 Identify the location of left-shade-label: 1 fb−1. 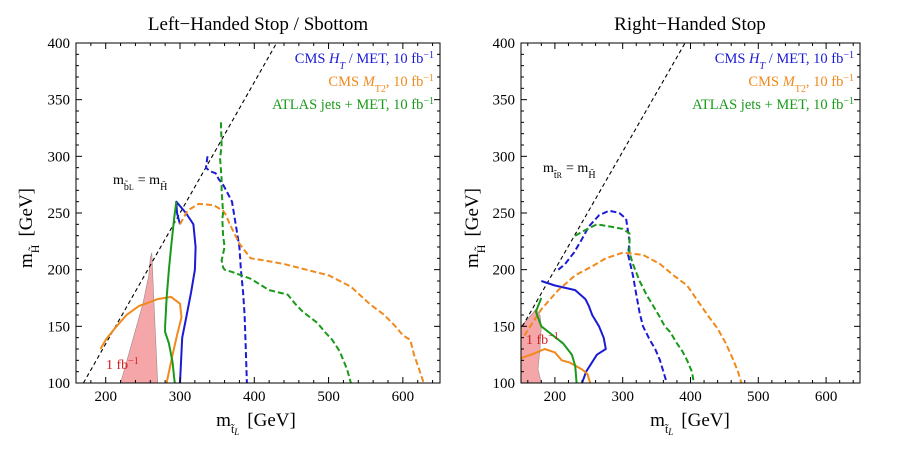
(122, 365).